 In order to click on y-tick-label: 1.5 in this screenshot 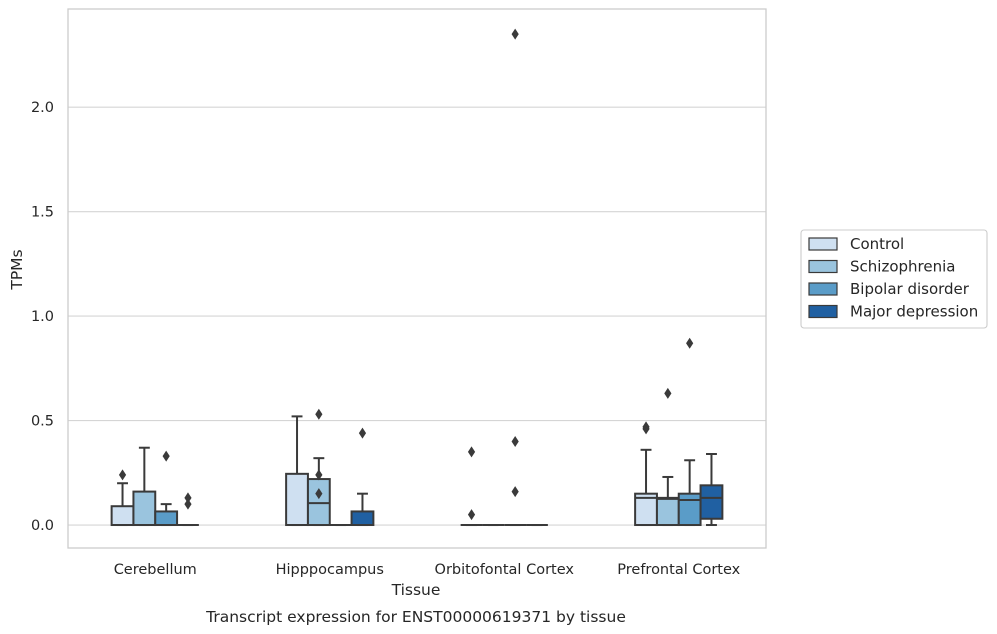, I will do `click(42, 213)`.